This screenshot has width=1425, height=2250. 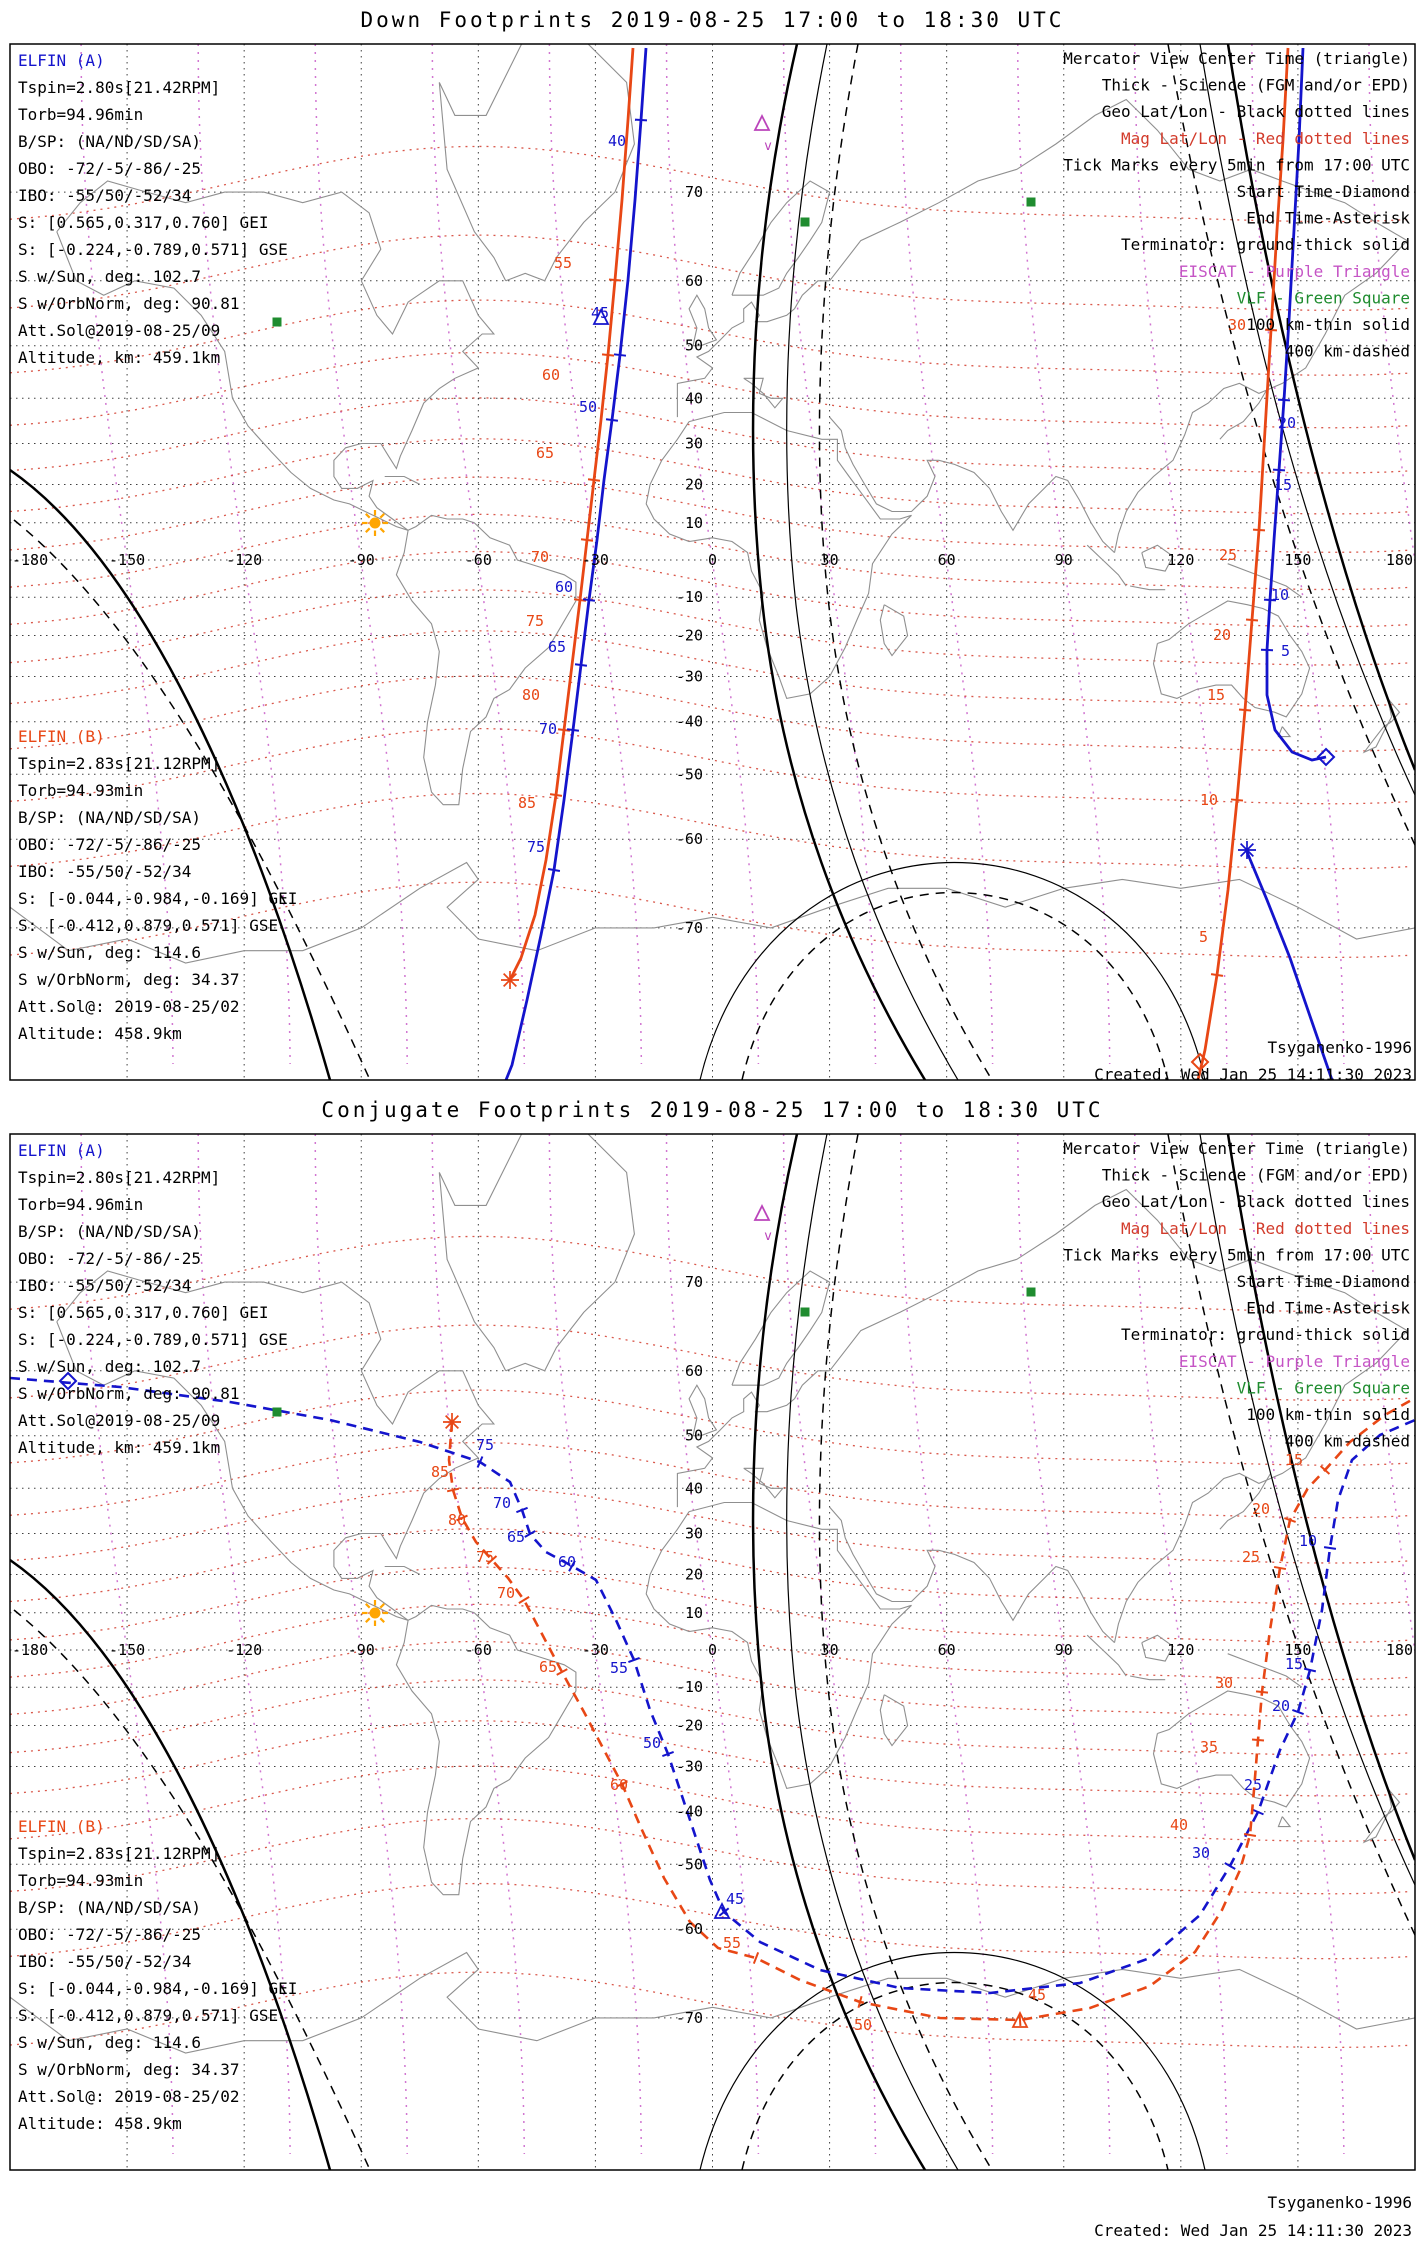 I want to click on longitude-label: 180, so click(x=1399, y=1650).